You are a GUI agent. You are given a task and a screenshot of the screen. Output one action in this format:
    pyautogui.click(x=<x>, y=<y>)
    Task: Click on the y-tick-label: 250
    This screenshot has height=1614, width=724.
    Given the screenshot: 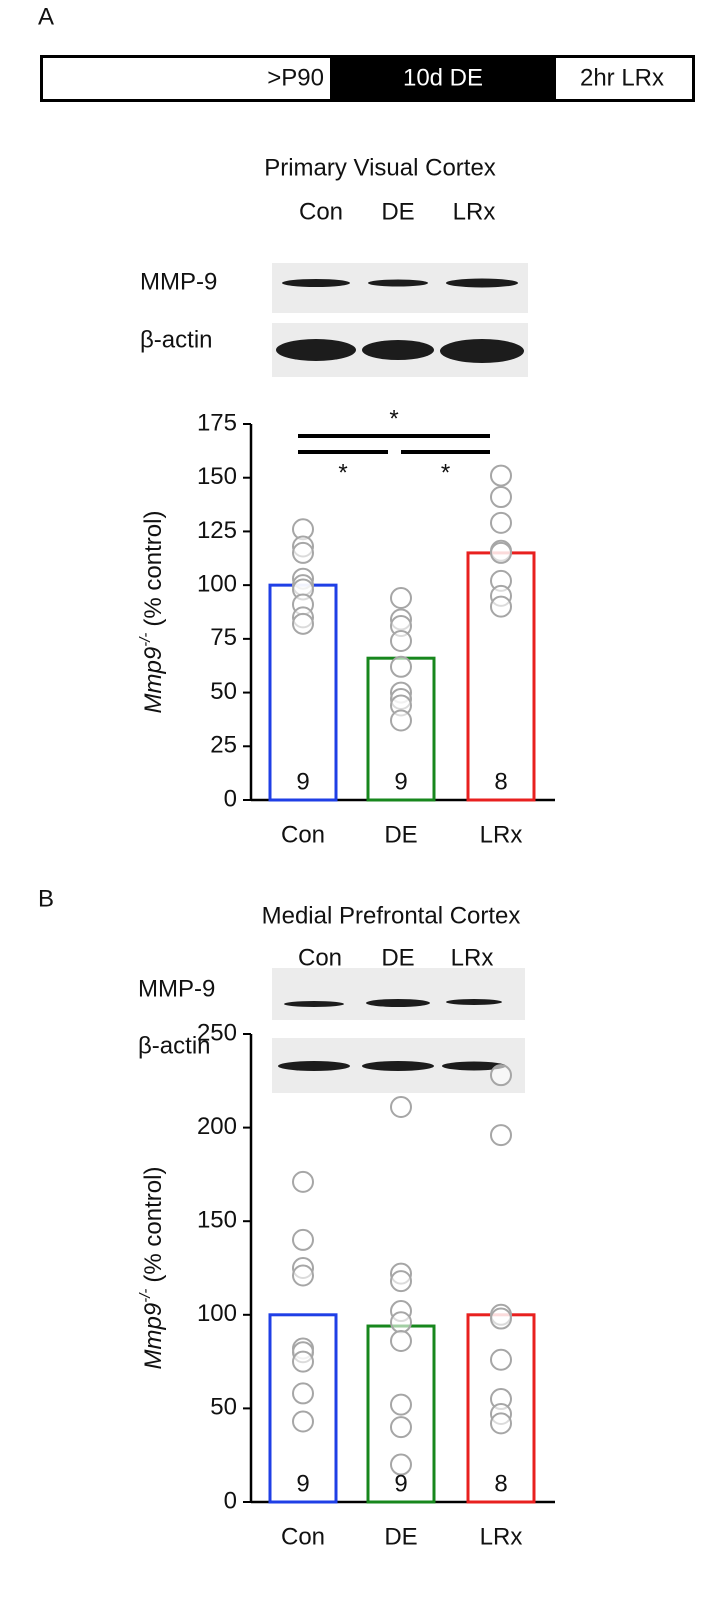 What is the action you would take?
    pyautogui.click(x=217, y=1032)
    